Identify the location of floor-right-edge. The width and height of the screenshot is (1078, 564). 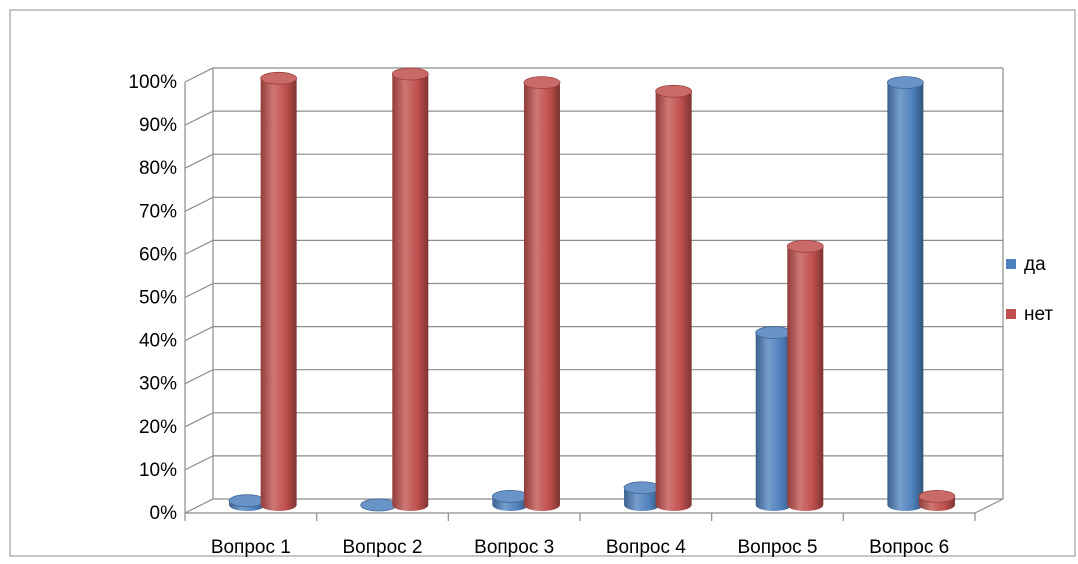
(989, 506).